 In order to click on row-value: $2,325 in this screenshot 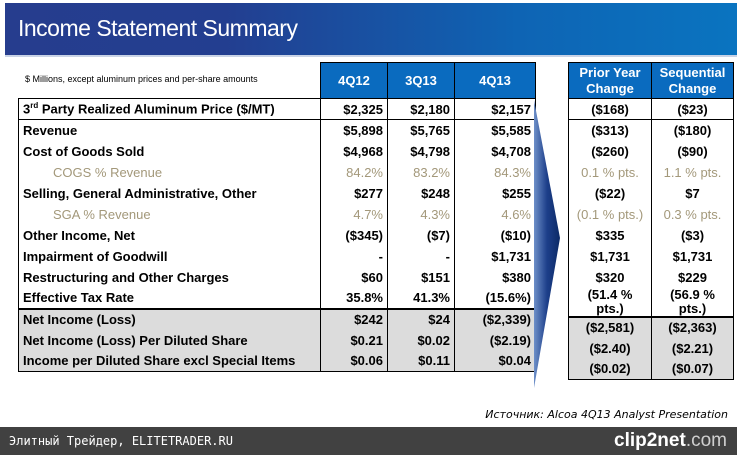, I will do `click(354, 109)`.